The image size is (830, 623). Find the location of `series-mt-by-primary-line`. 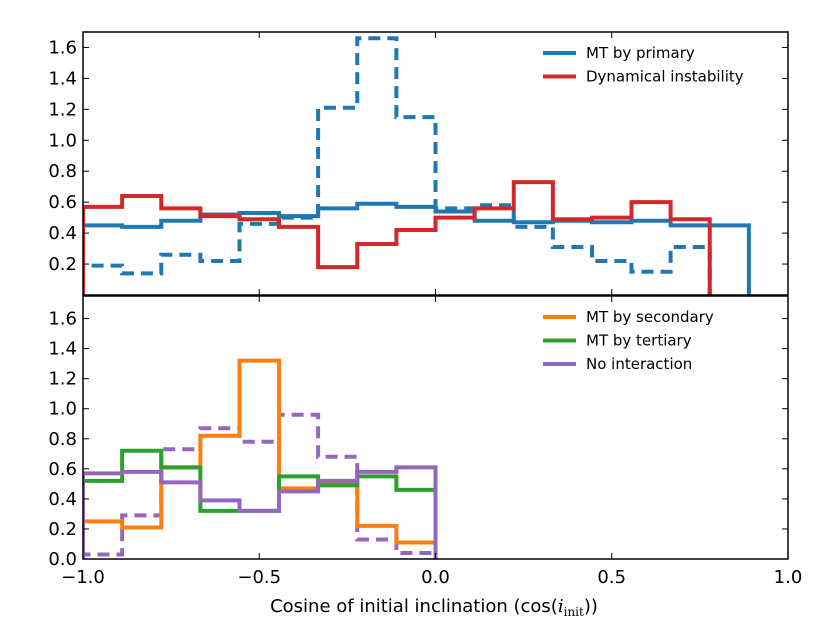

series-mt-by-primary-line is located at coordinates (417, 248).